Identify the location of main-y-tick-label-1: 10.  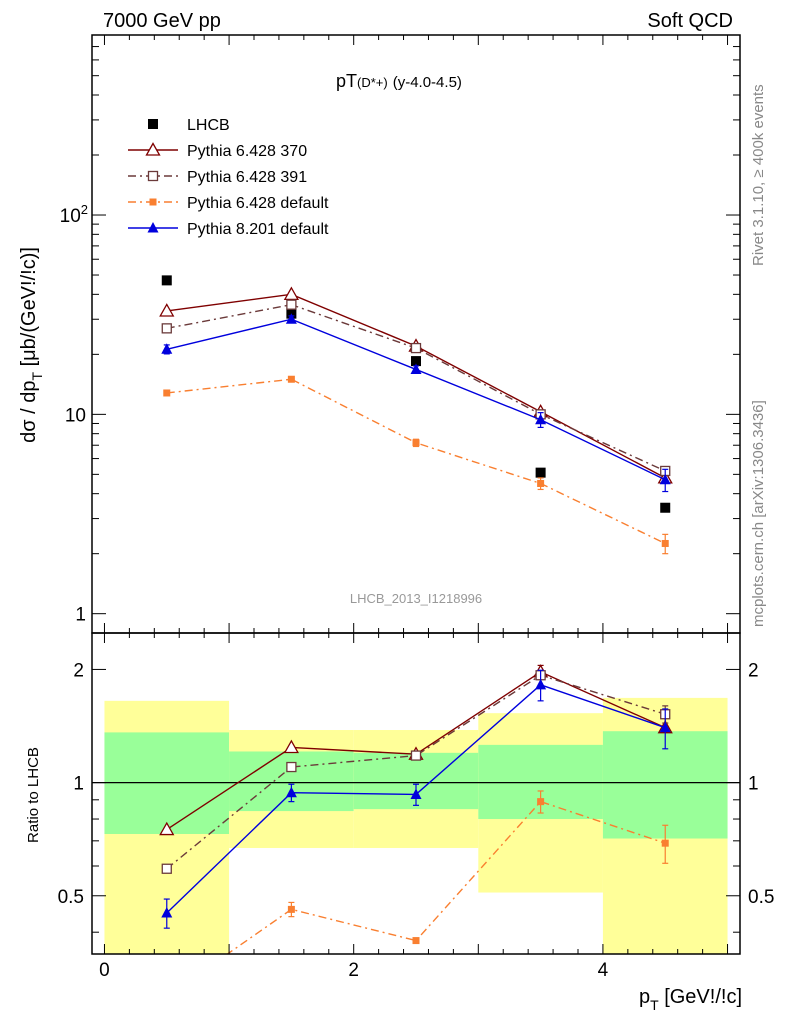
(75, 415).